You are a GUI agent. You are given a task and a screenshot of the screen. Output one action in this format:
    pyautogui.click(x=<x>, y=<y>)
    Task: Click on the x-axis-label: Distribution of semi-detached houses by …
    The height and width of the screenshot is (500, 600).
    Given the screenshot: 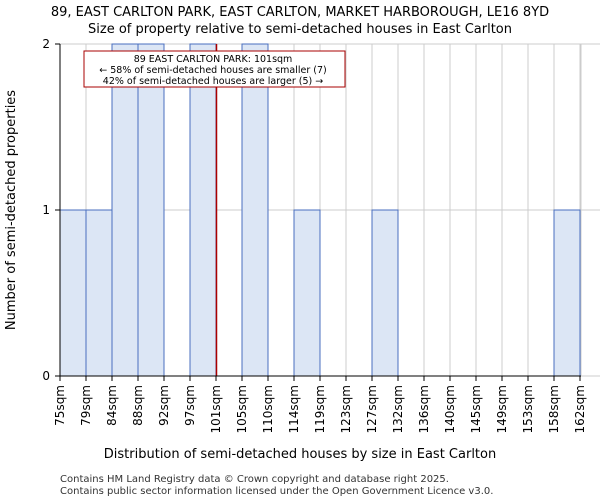 What is the action you would take?
    pyautogui.click(x=300, y=454)
    